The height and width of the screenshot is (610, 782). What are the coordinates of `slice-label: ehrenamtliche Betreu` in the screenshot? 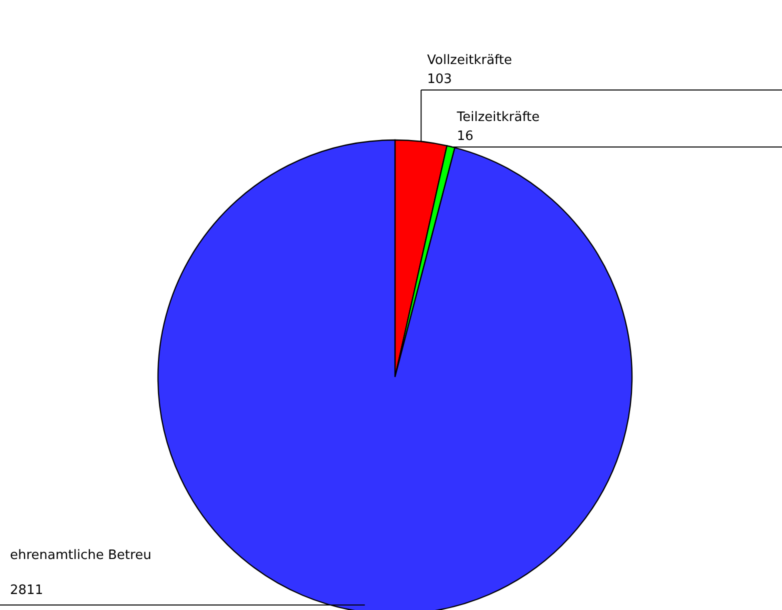 It's located at (81, 555).